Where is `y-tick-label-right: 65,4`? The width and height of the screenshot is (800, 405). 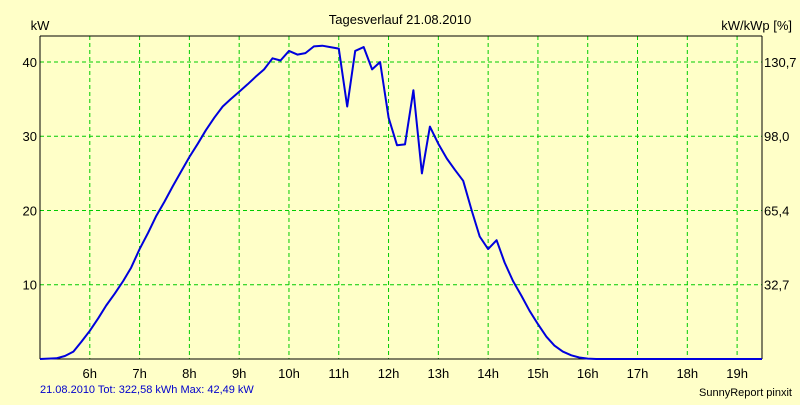
y-tick-label-right: 65,4 is located at coordinates (776, 210).